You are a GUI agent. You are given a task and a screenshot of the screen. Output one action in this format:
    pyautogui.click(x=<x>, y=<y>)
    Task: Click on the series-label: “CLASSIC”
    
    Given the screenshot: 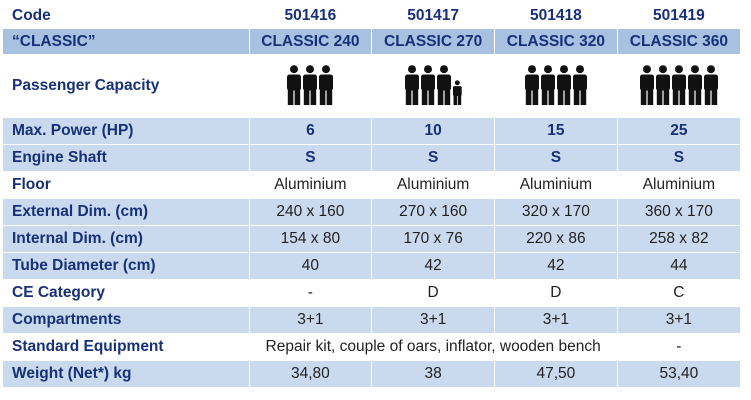 What is the action you would take?
    pyautogui.click(x=126, y=41)
    